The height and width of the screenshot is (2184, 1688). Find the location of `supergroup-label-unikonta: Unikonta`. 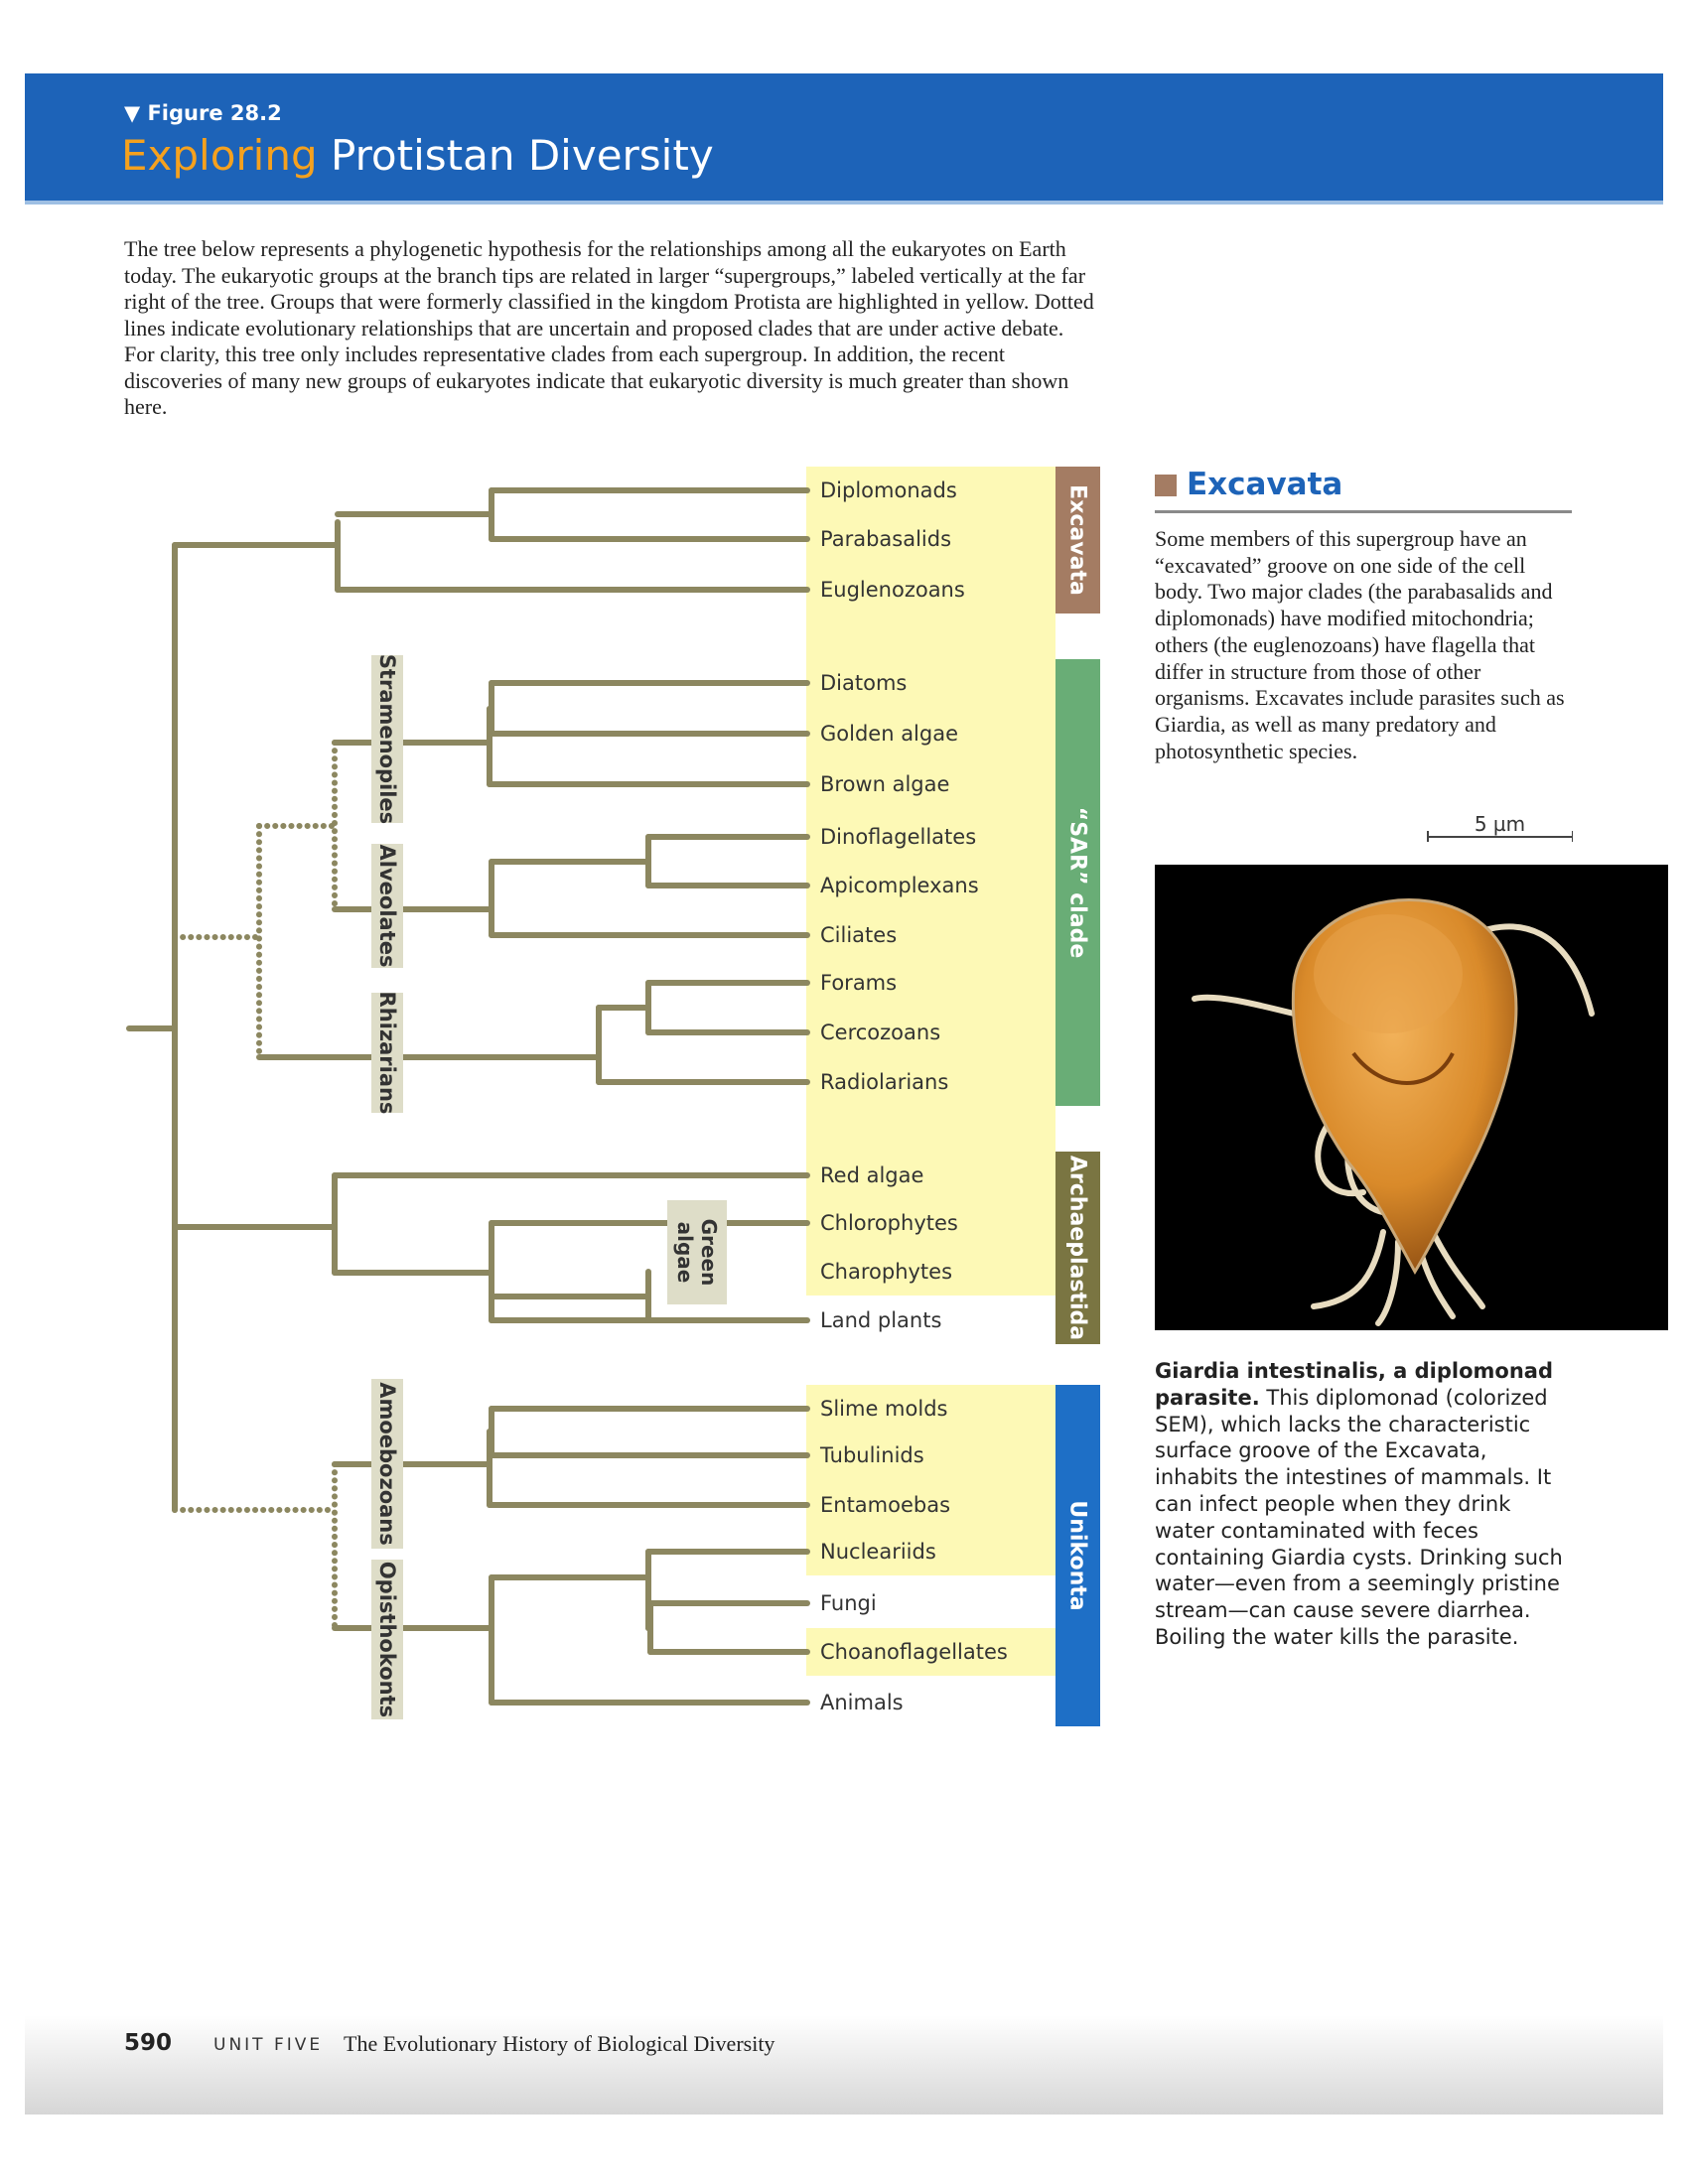

supergroup-label-unikonta: Unikonta is located at coordinates (1077, 1555).